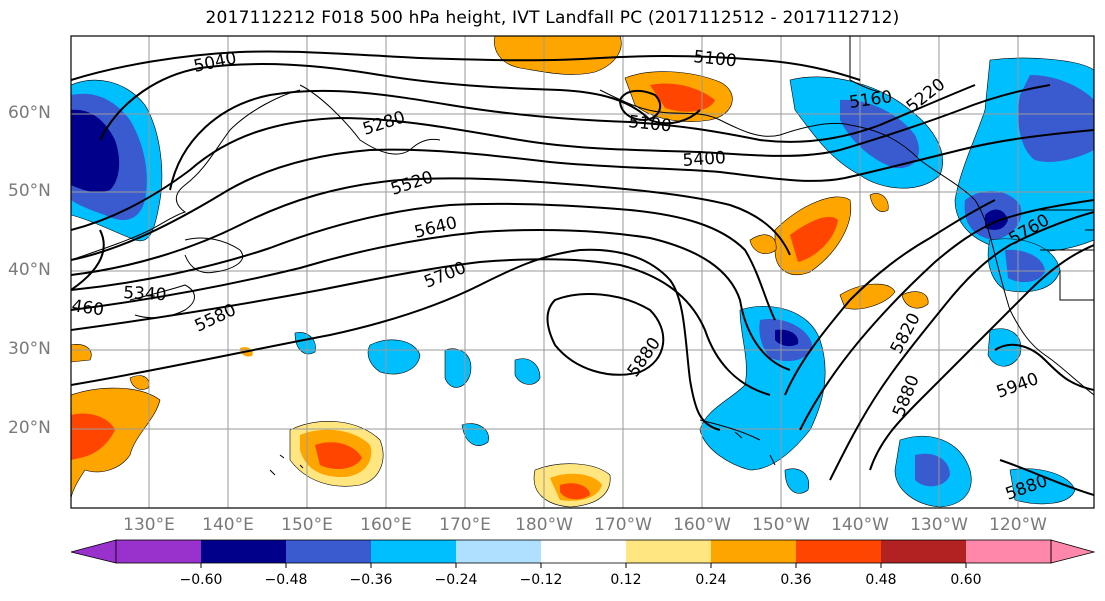  Describe the element at coordinates (307, 525) in the screenshot. I see `lon-label: 150°E` at that location.